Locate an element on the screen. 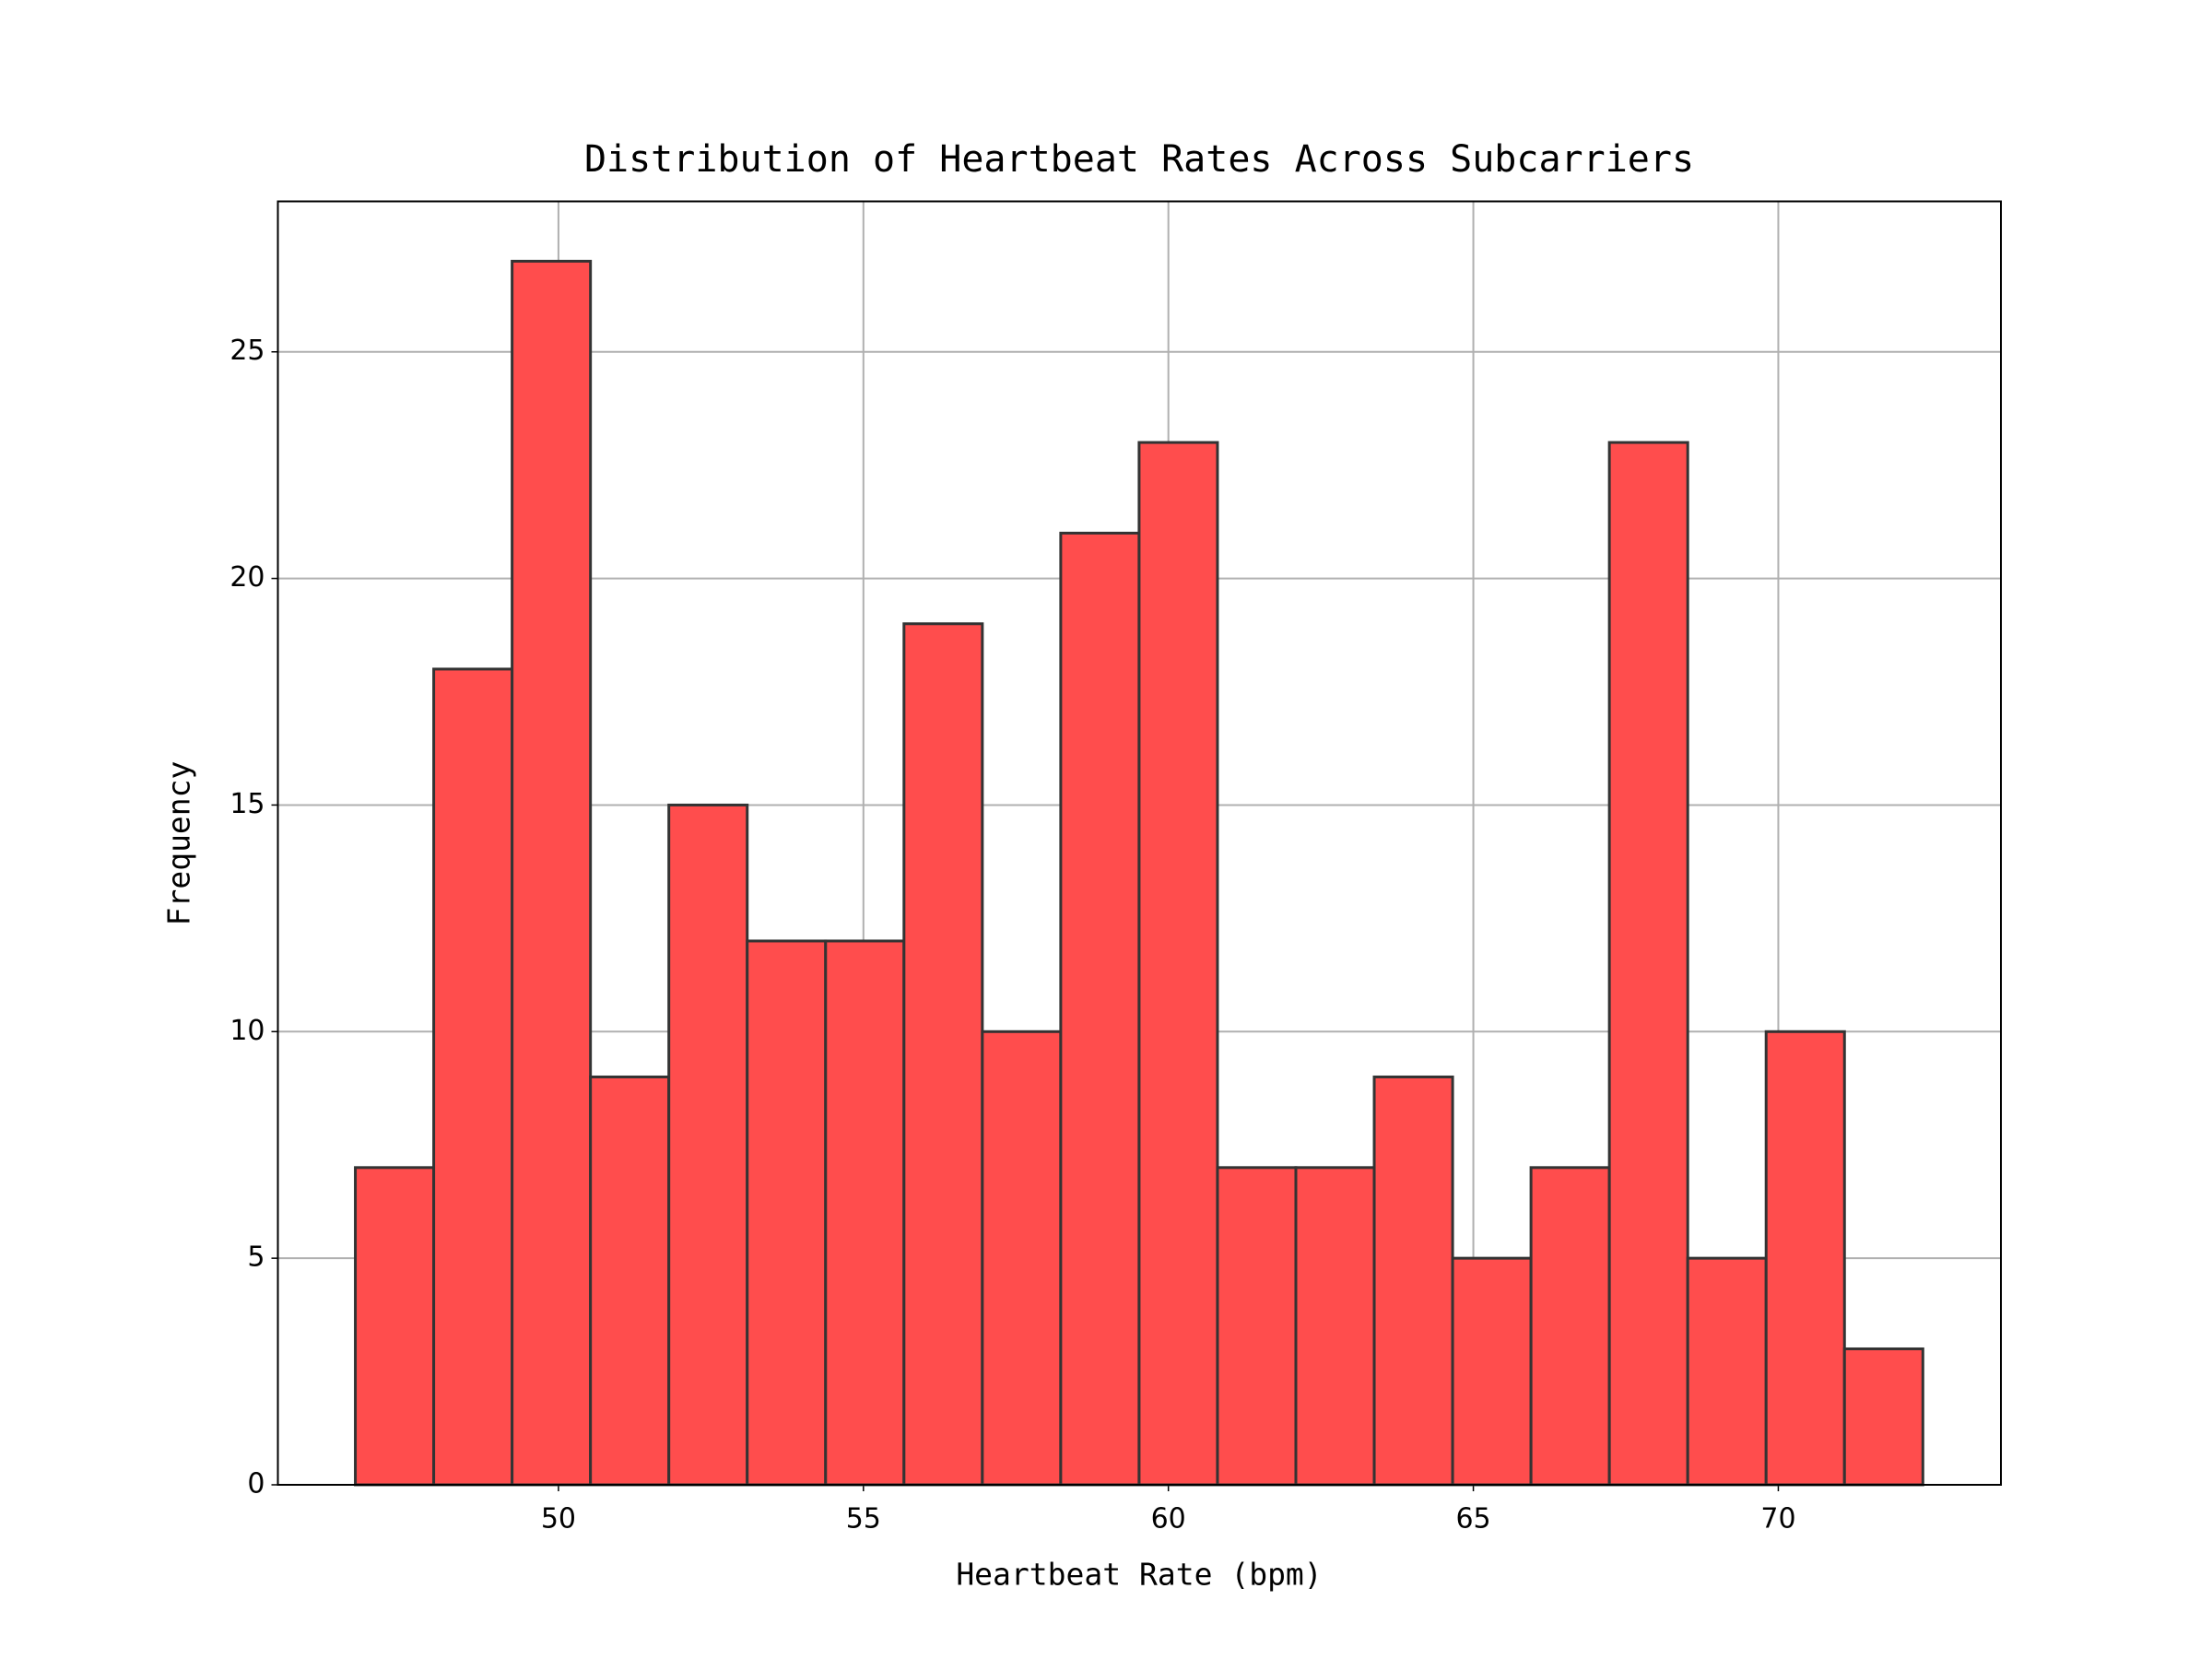 This screenshot has width=2212, height=1659. y-tick-label: 15 is located at coordinates (247, 804).